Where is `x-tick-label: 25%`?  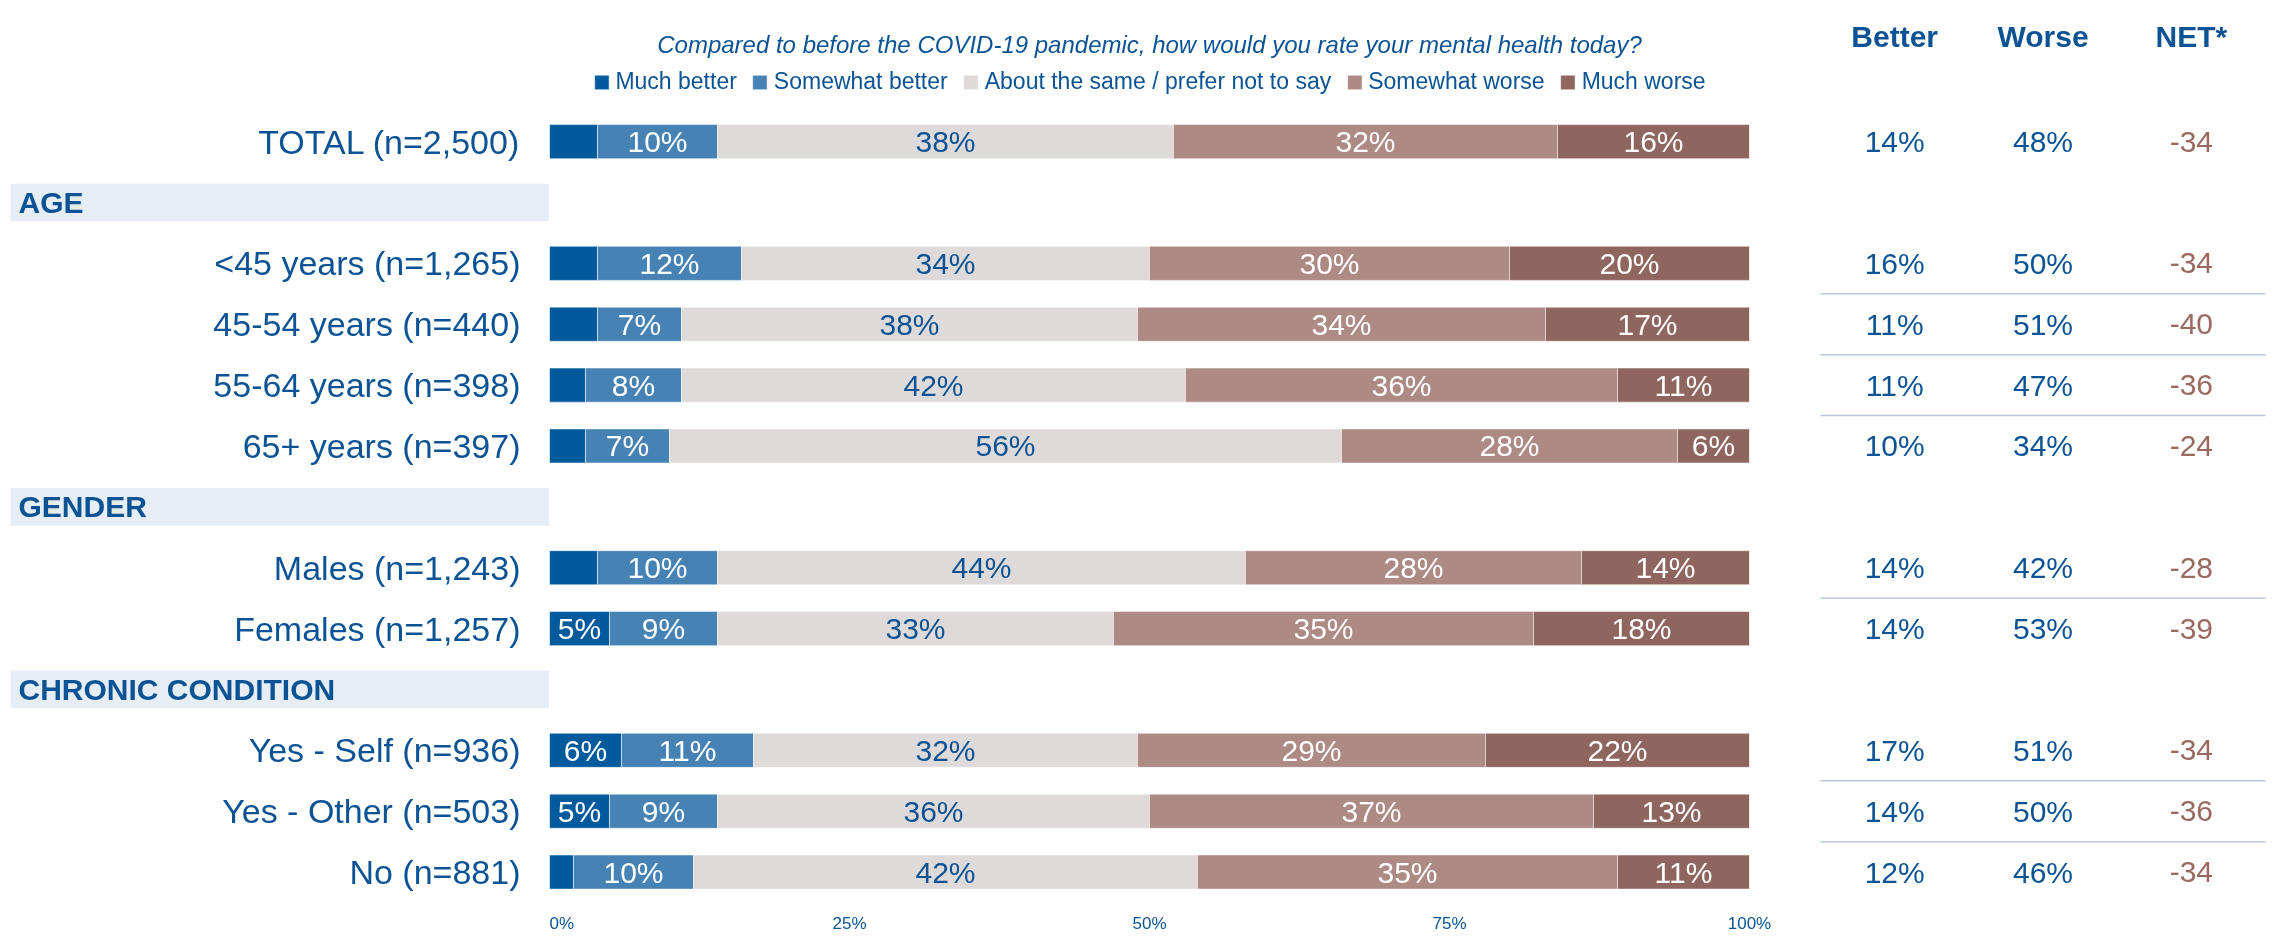 x-tick-label: 25% is located at coordinates (849, 923).